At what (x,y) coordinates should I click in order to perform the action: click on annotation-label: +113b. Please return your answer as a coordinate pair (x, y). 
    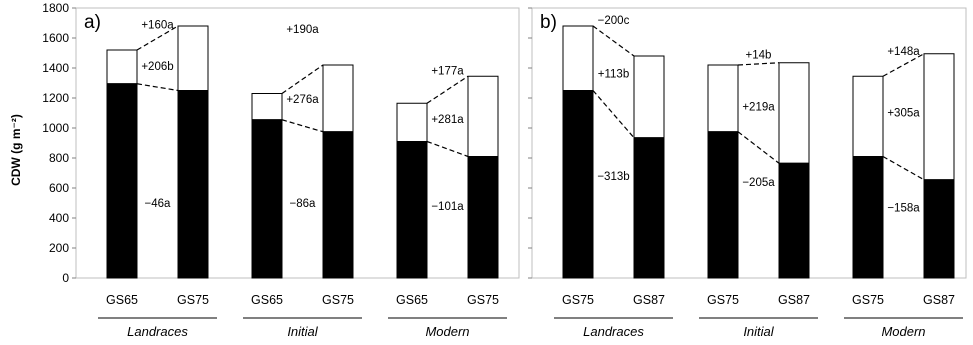
    Looking at the image, I should click on (613, 74).